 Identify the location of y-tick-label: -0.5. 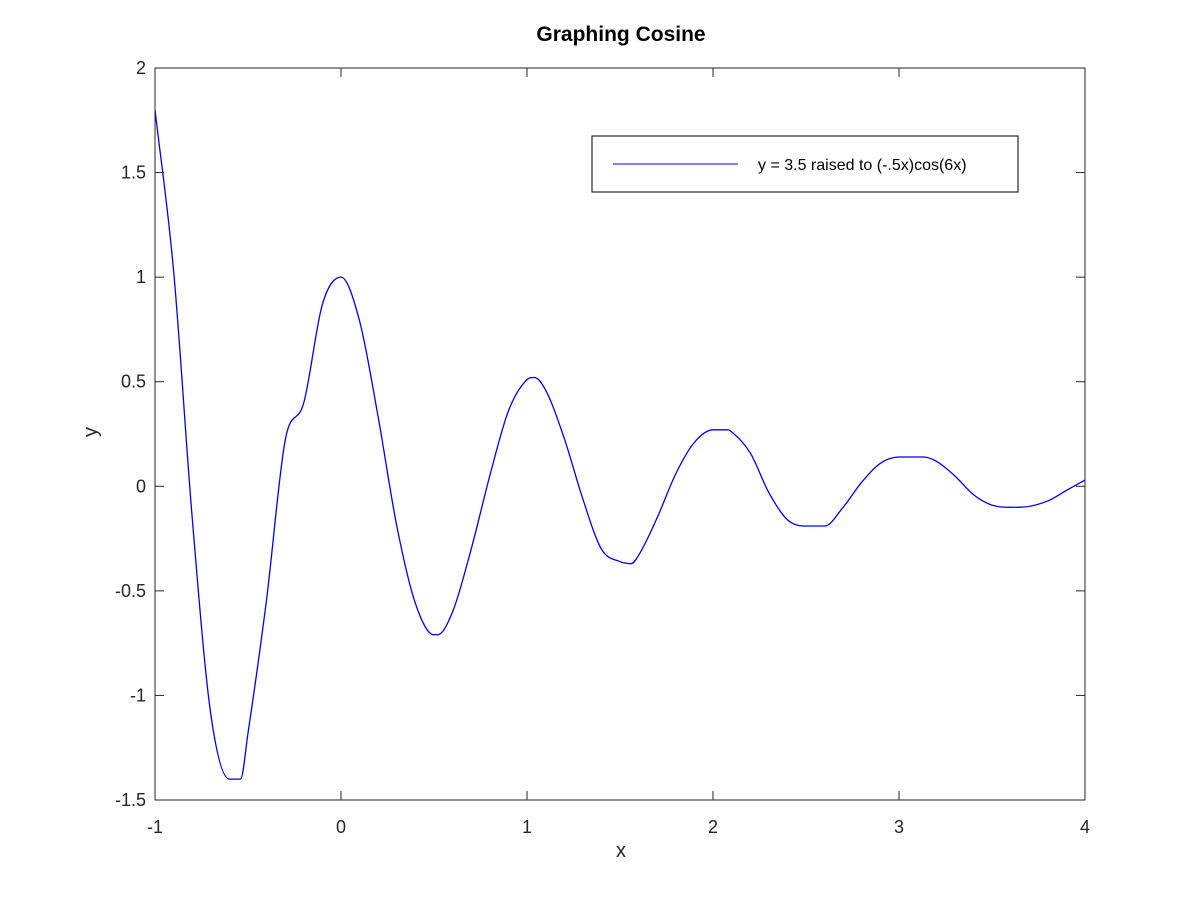
(130, 591).